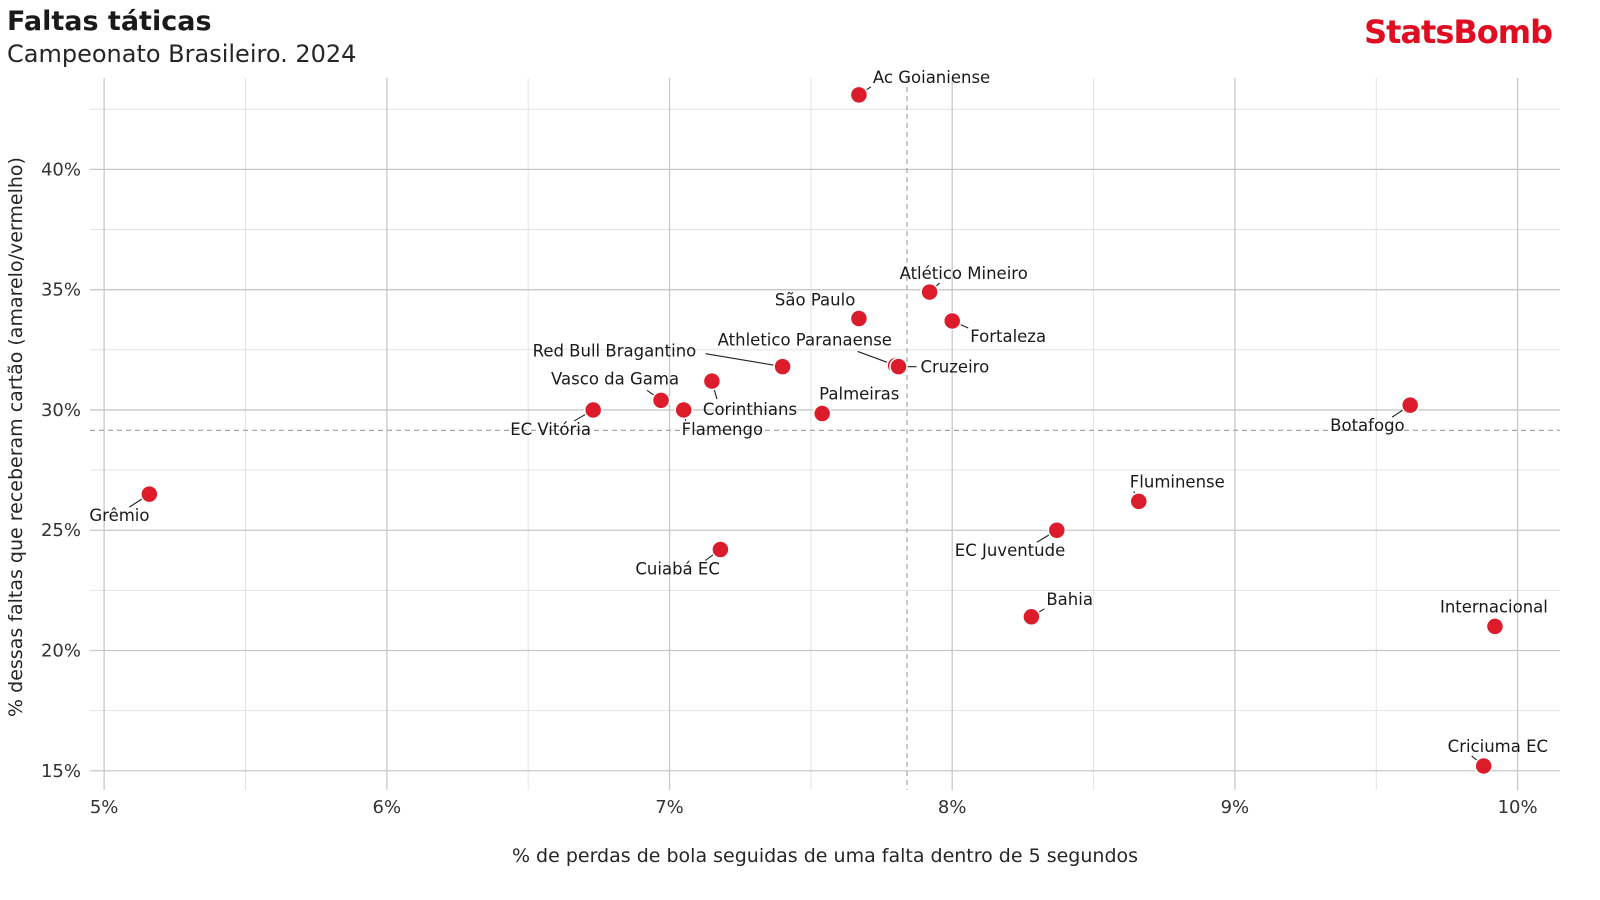 This screenshot has width=1600, height=900. Describe the element at coordinates (1458, 32) in the screenshot. I see `statsbomb-logo: StatsBomb` at that location.